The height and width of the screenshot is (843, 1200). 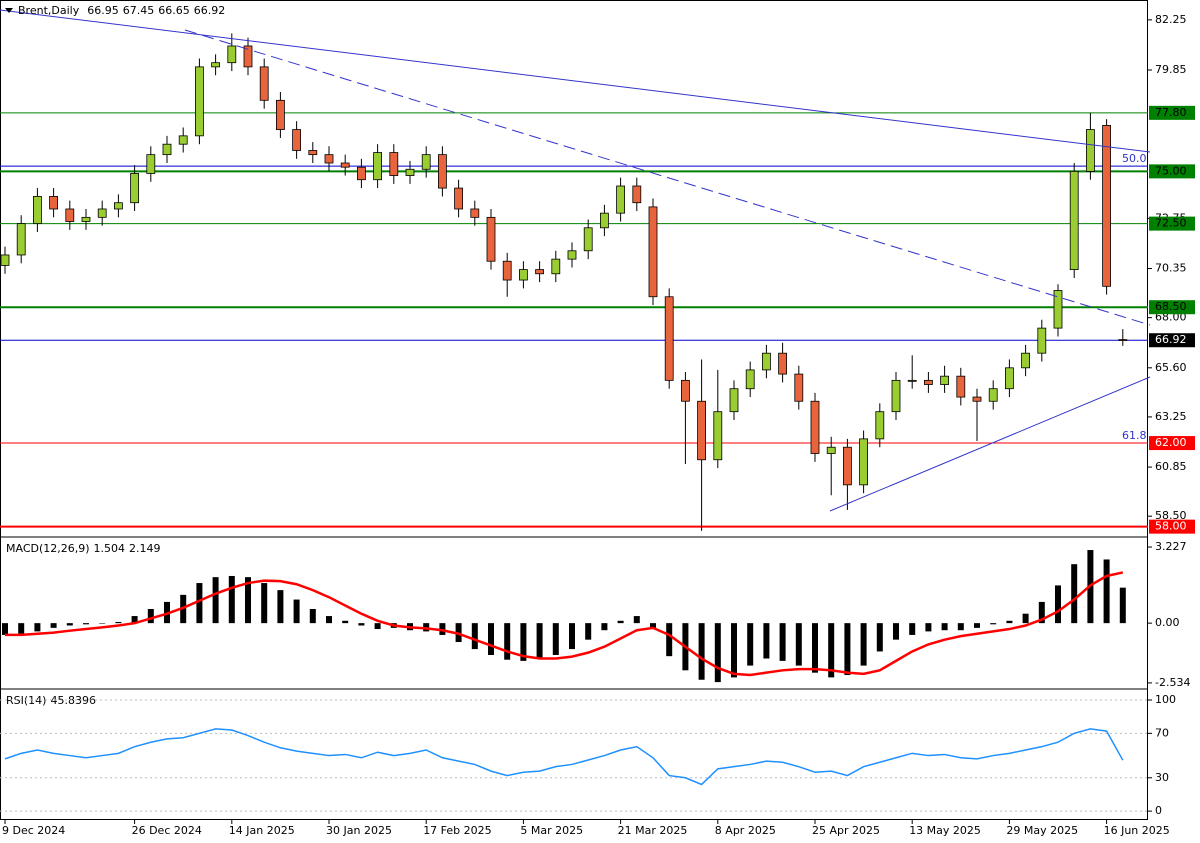 I want to click on y-tick-label: 58.50, so click(x=1171, y=515).